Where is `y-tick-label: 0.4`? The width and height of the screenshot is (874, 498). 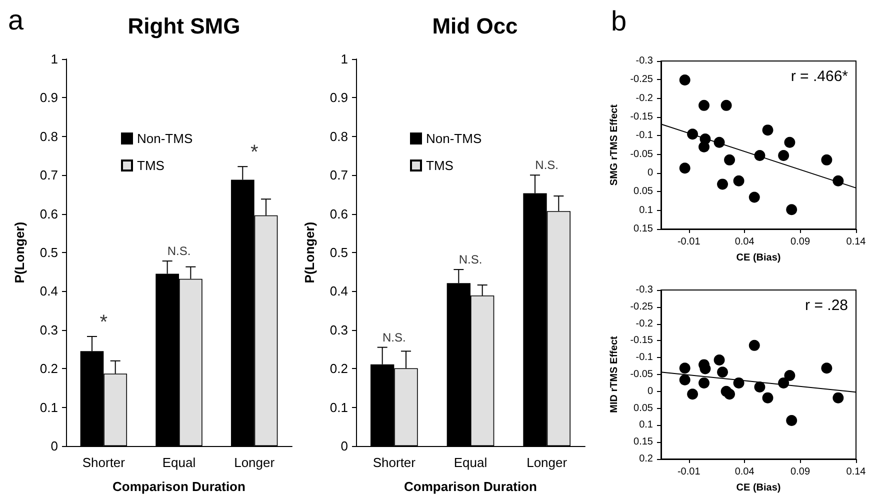 y-tick-label: 0.4 is located at coordinates (49, 291).